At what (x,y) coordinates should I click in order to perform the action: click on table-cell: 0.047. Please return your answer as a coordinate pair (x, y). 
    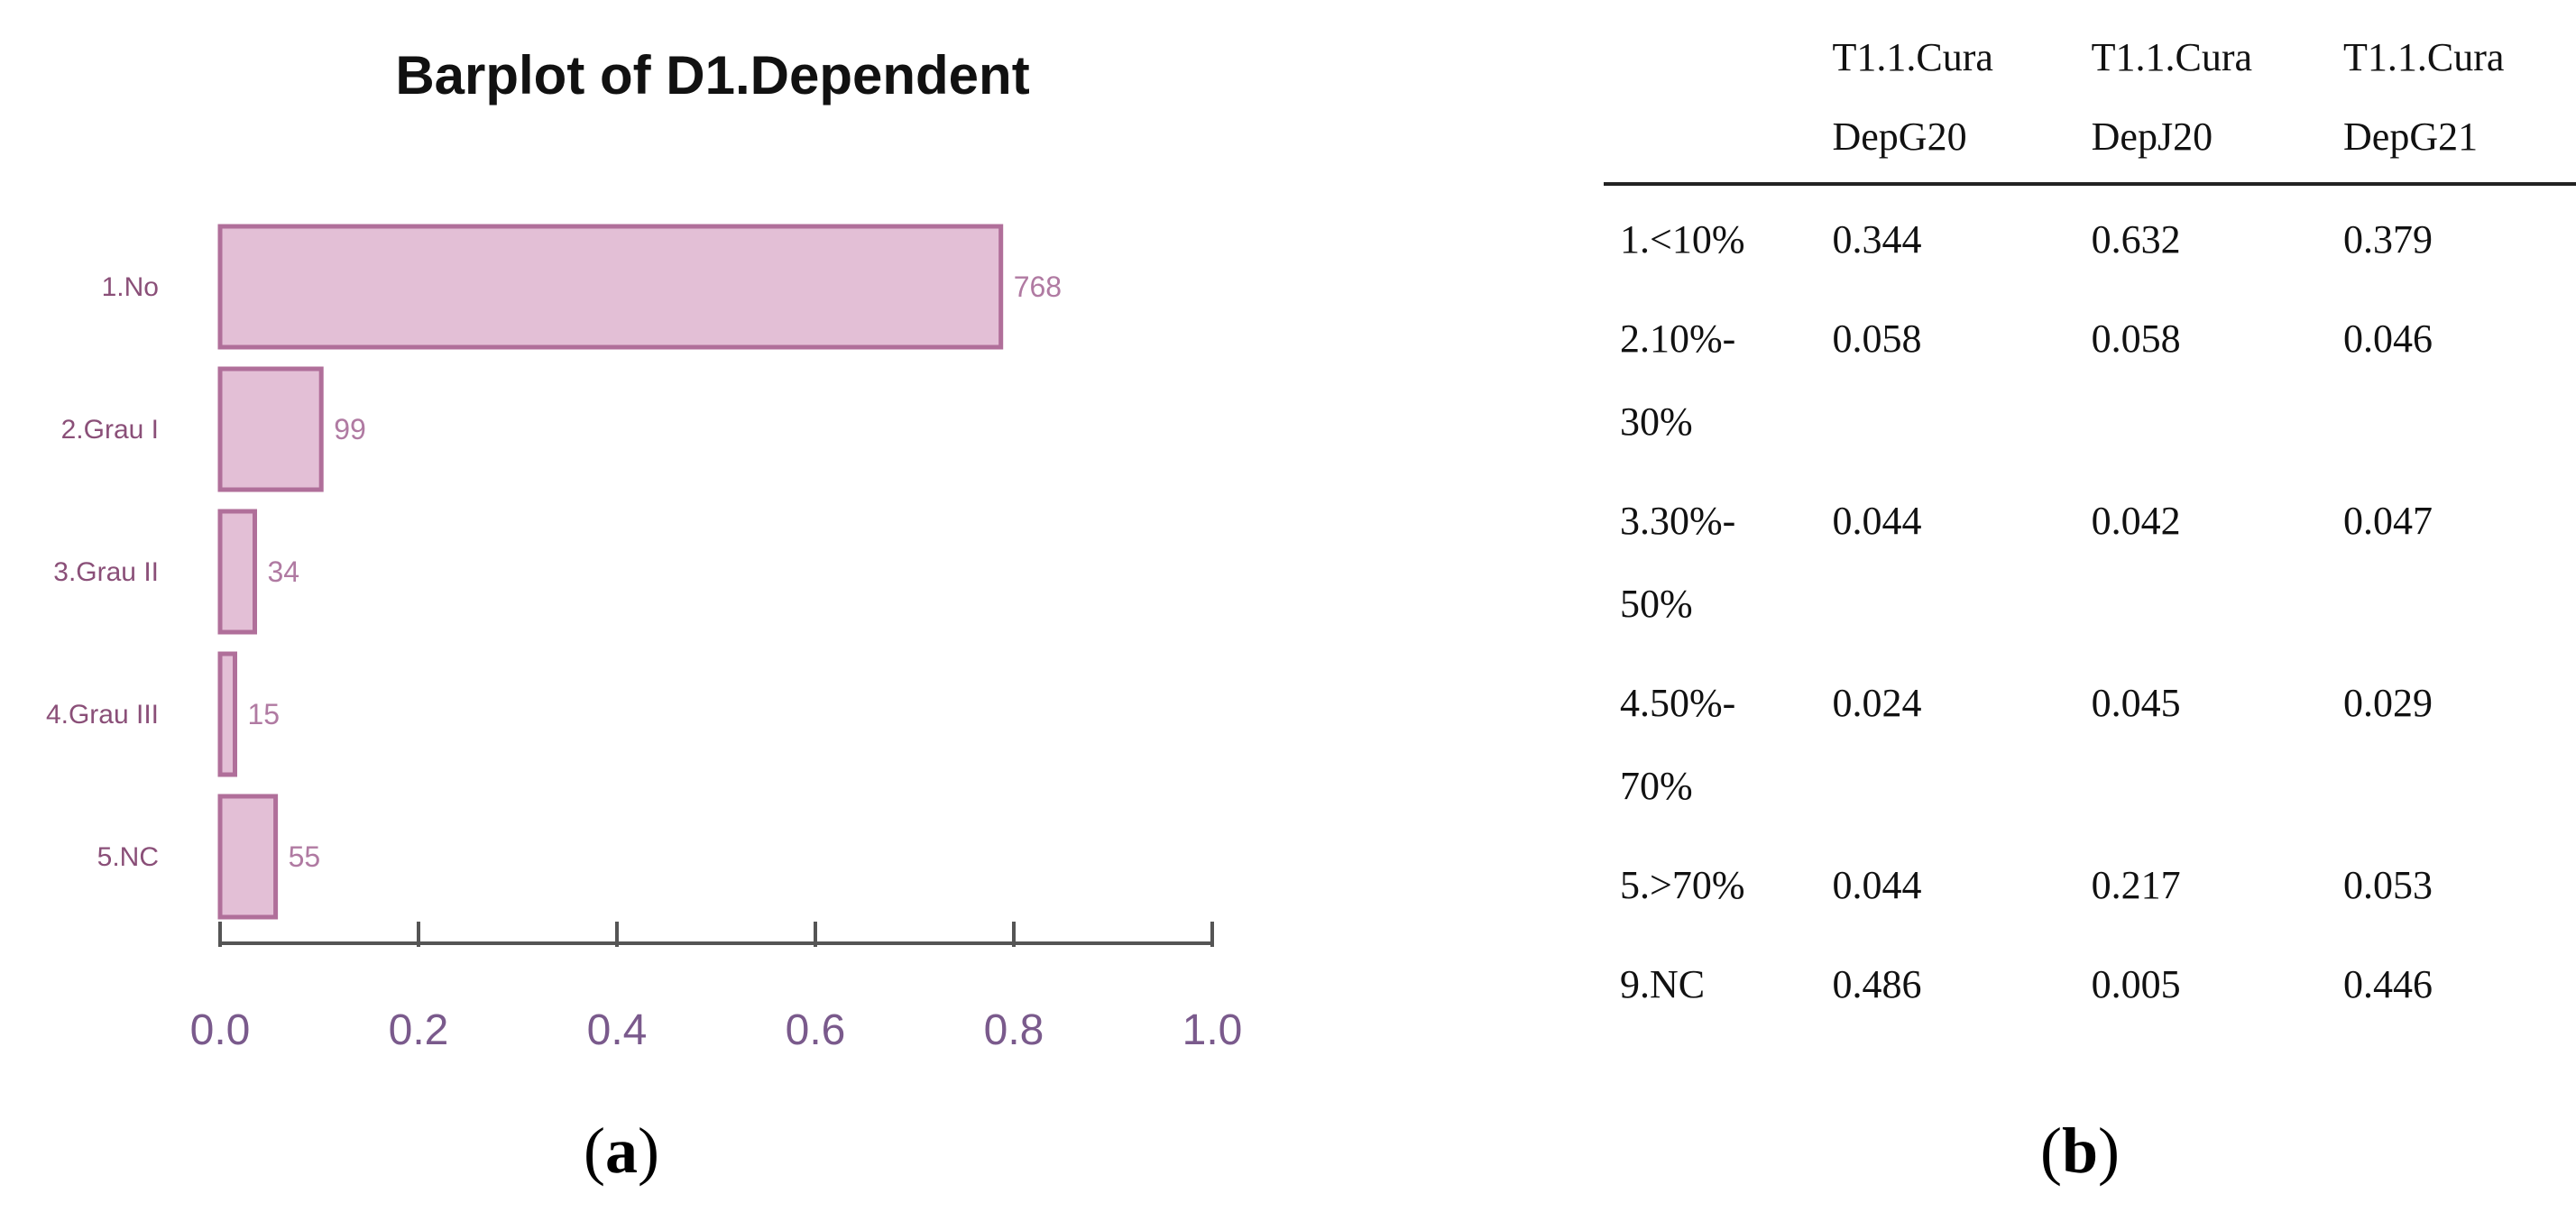
    Looking at the image, I should click on (2388, 521).